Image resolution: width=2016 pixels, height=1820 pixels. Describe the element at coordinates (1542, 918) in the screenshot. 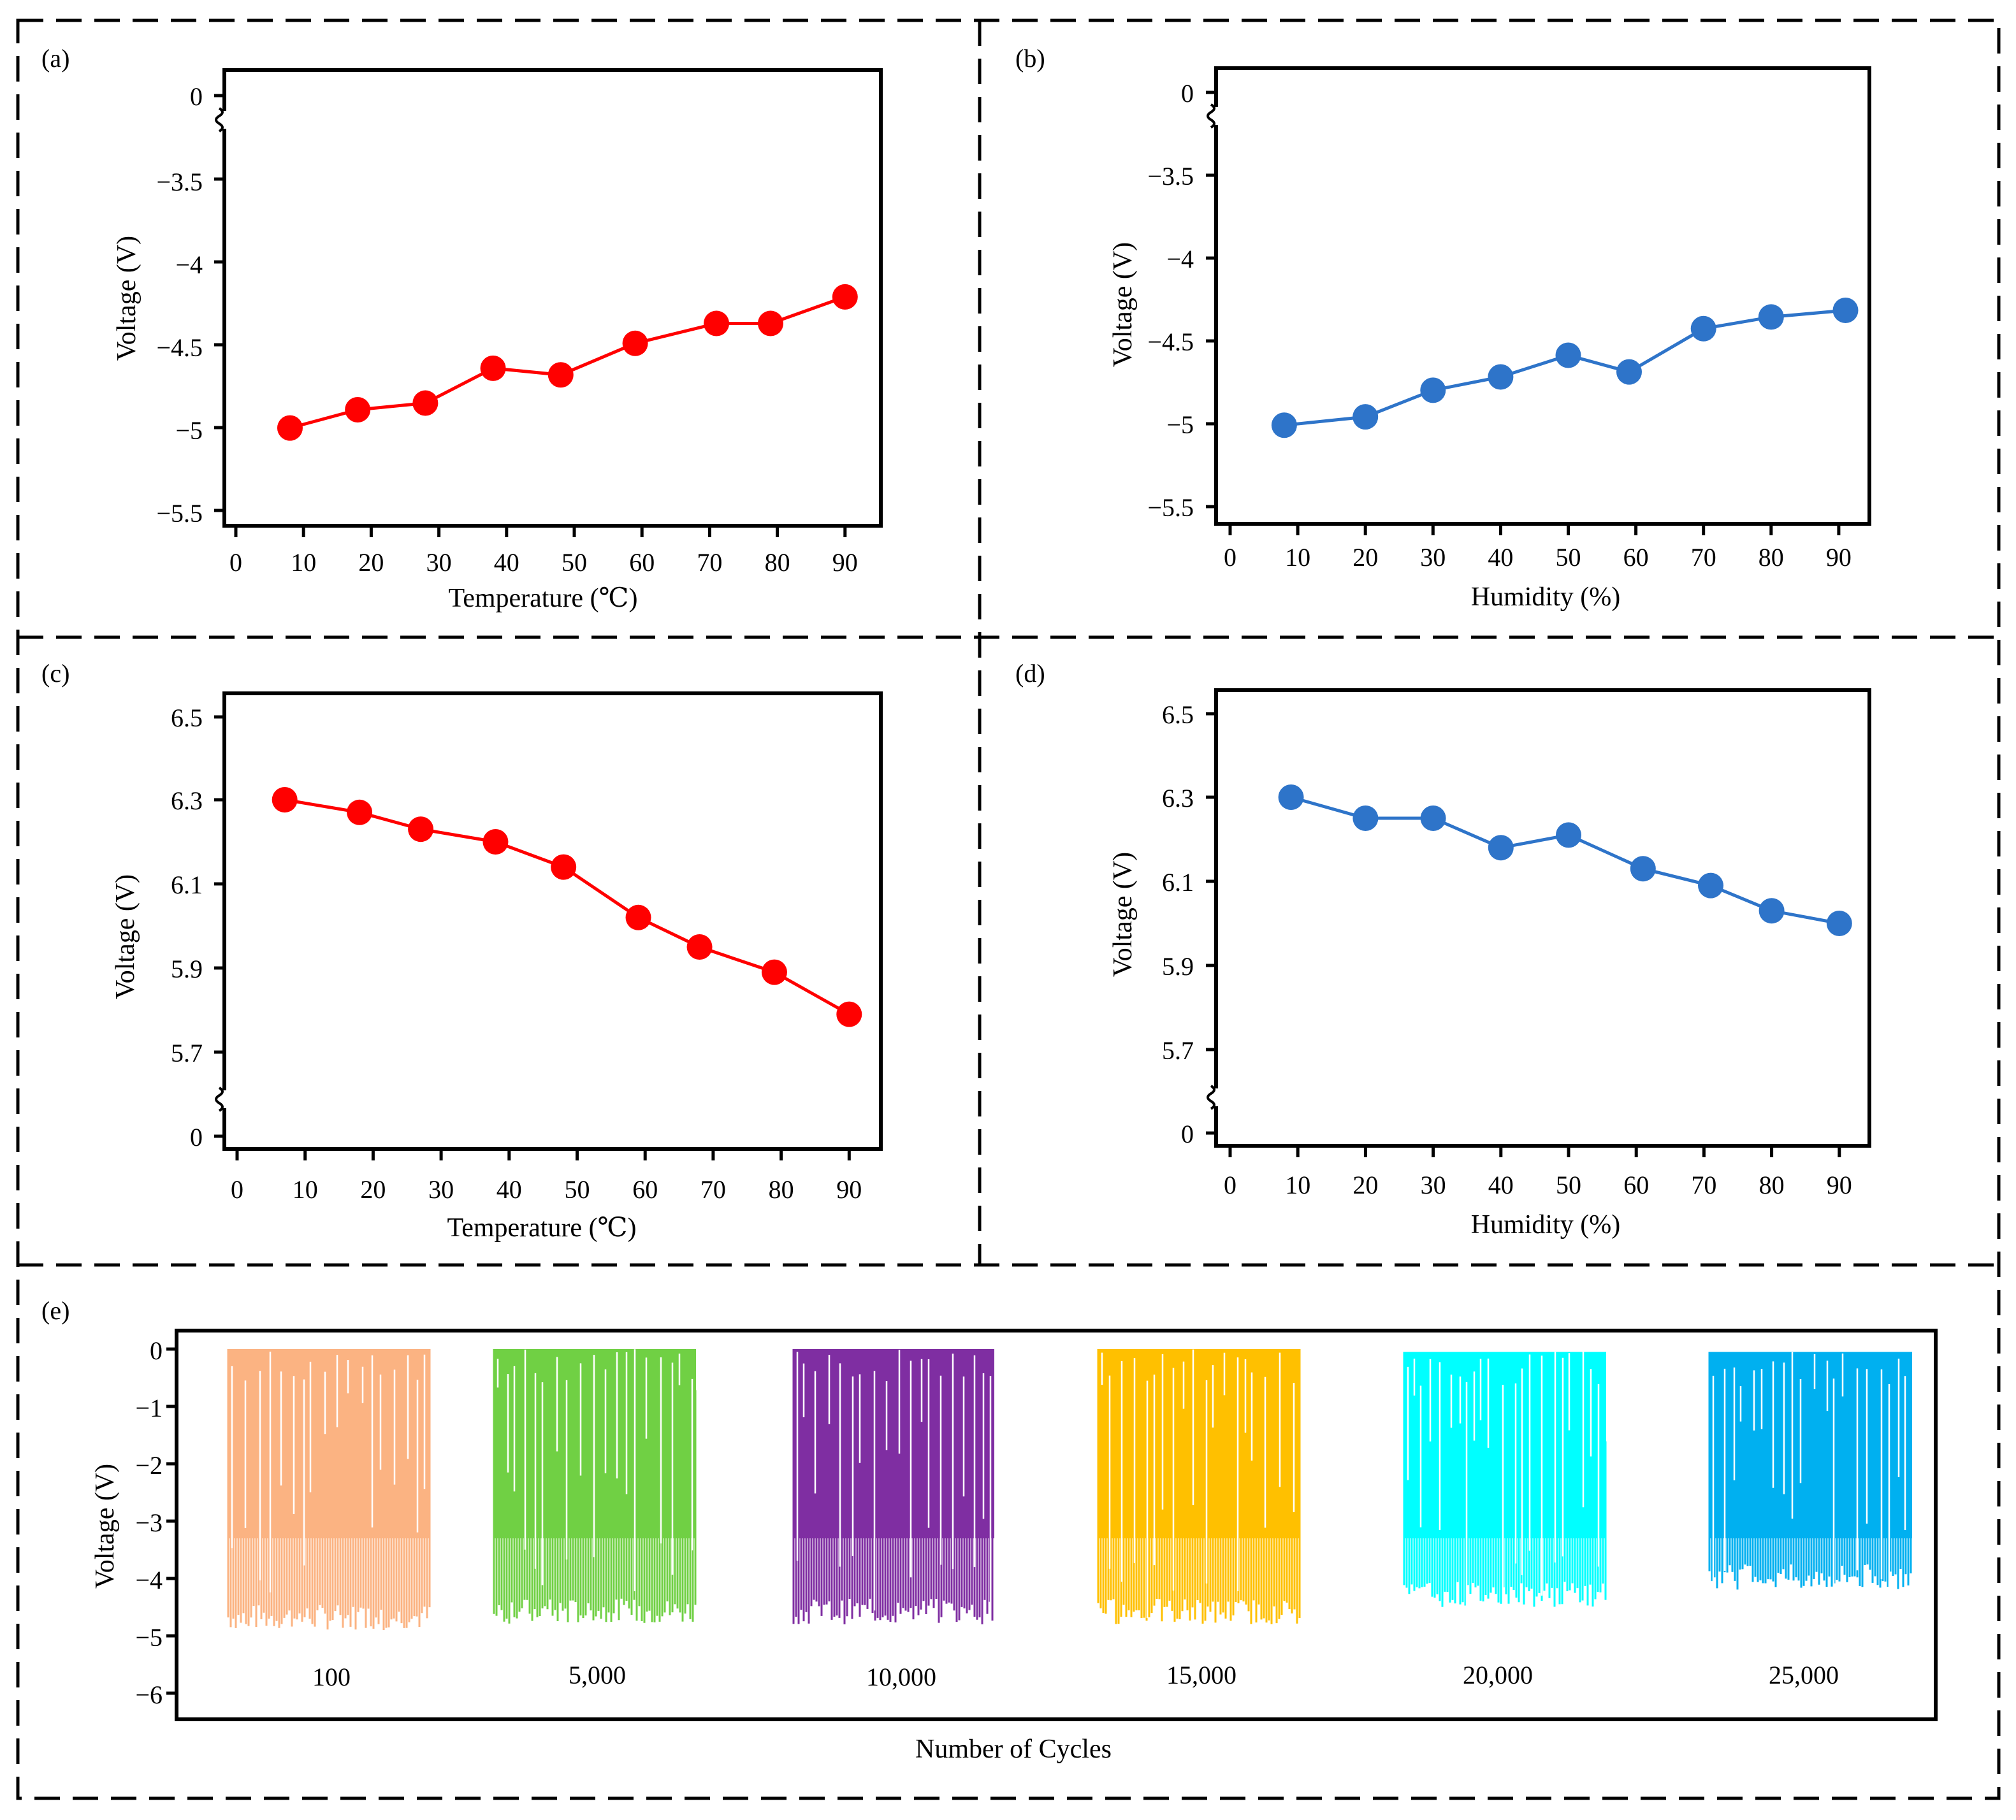

I see `plot-frame-d` at that location.